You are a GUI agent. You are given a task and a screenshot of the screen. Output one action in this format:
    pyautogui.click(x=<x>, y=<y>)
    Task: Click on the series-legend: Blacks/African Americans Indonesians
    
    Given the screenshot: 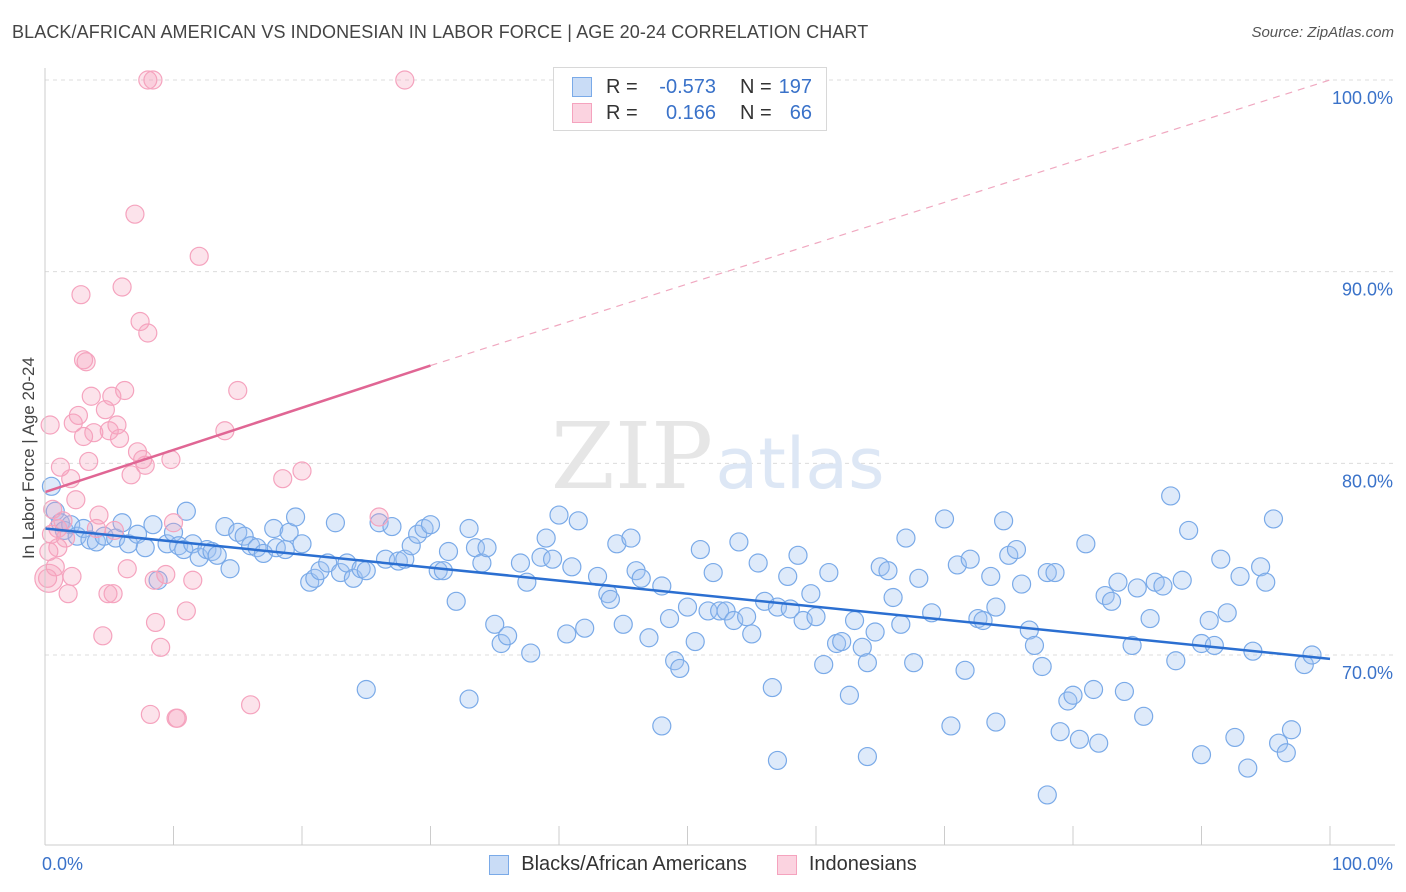 What is the action you would take?
    pyautogui.click(x=703, y=864)
    